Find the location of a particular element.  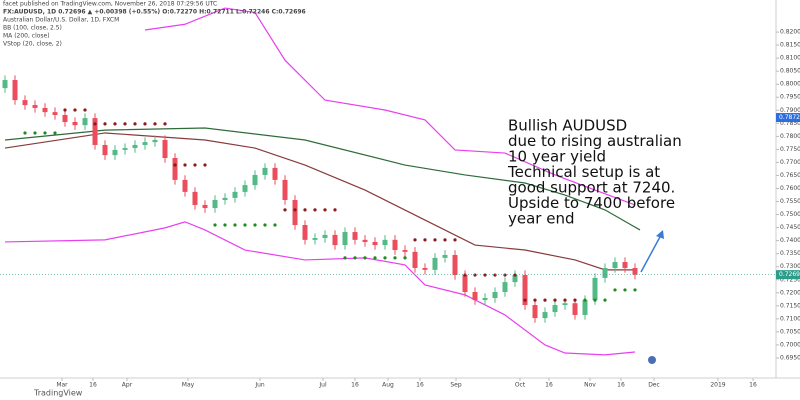

x-tick-label: Jun is located at coordinates (259, 385).